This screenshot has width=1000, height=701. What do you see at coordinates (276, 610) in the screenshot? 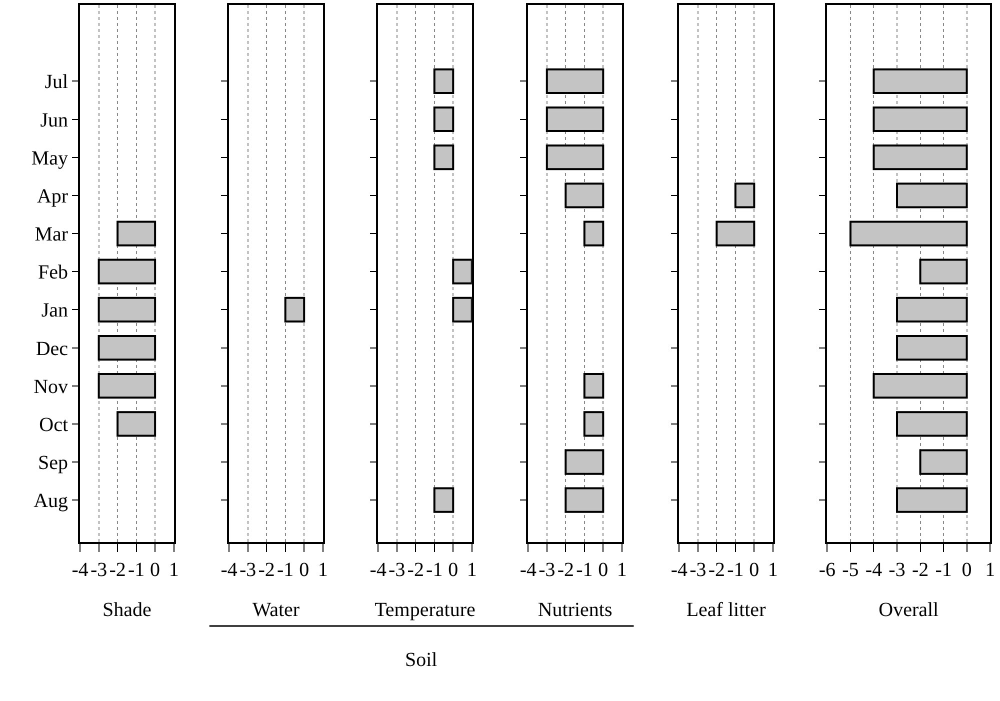
I see `x-axis-title: Water` at bounding box center [276, 610].